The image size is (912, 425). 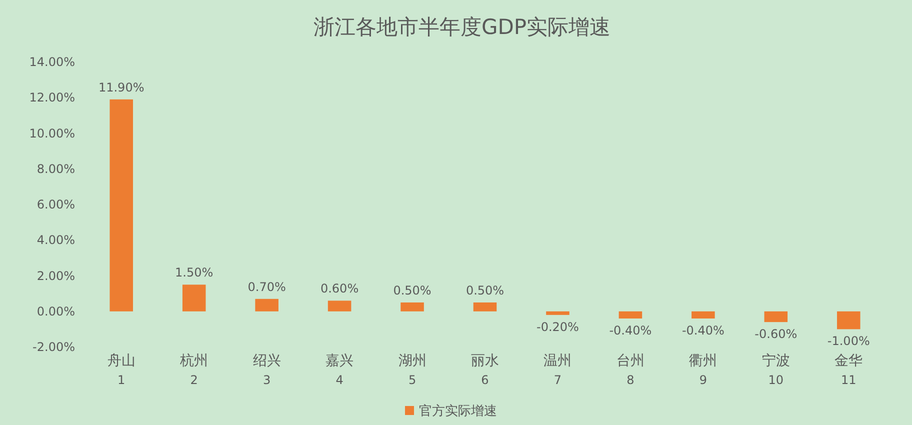 I want to click on x-tick-label: 杭州 2, so click(x=193, y=370).